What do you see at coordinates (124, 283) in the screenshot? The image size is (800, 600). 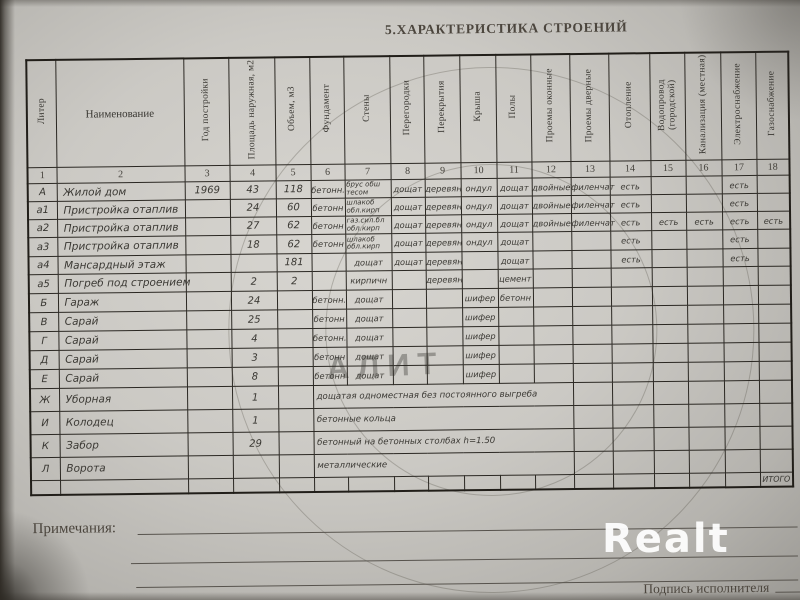 I see `table-cell: Погреб под строением` at bounding box center [124, 283].